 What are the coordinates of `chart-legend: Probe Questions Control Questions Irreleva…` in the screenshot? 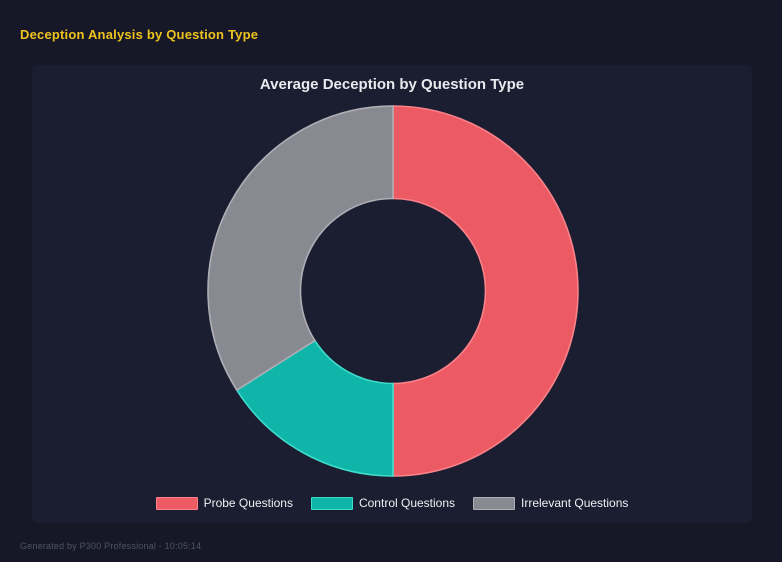 It's located at (392, 503).